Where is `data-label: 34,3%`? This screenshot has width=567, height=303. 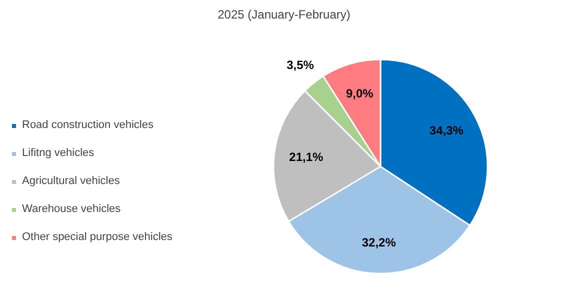
data-label: 34,3% is located at coordinates (446, 130).